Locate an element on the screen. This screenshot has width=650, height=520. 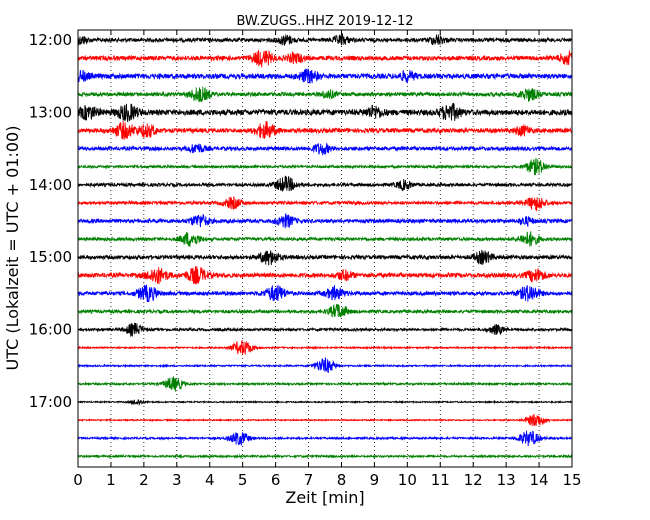
x-tick-label: 1 is located at coordinates (111, 480).